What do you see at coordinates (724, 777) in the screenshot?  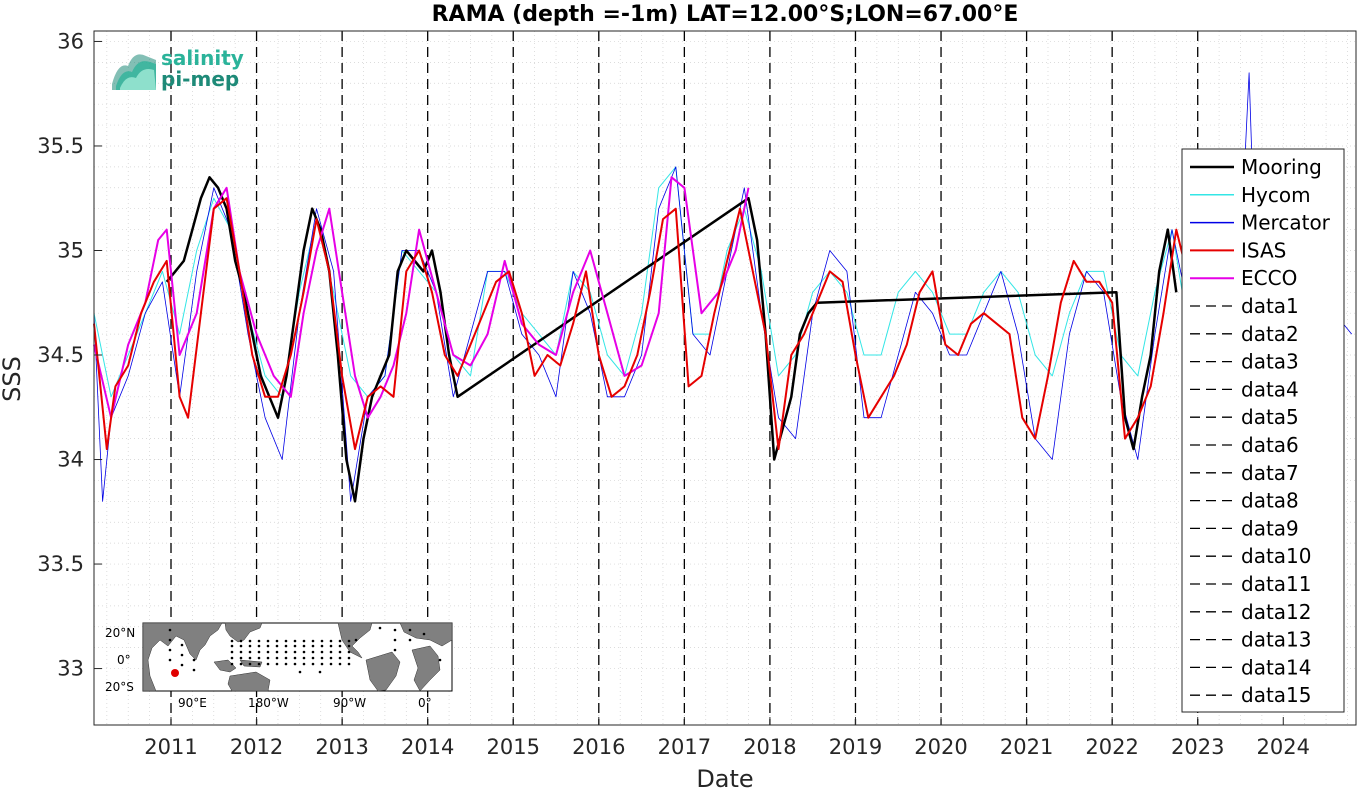 I see `x-axis-label: Date` at bounding box center [724, 777].